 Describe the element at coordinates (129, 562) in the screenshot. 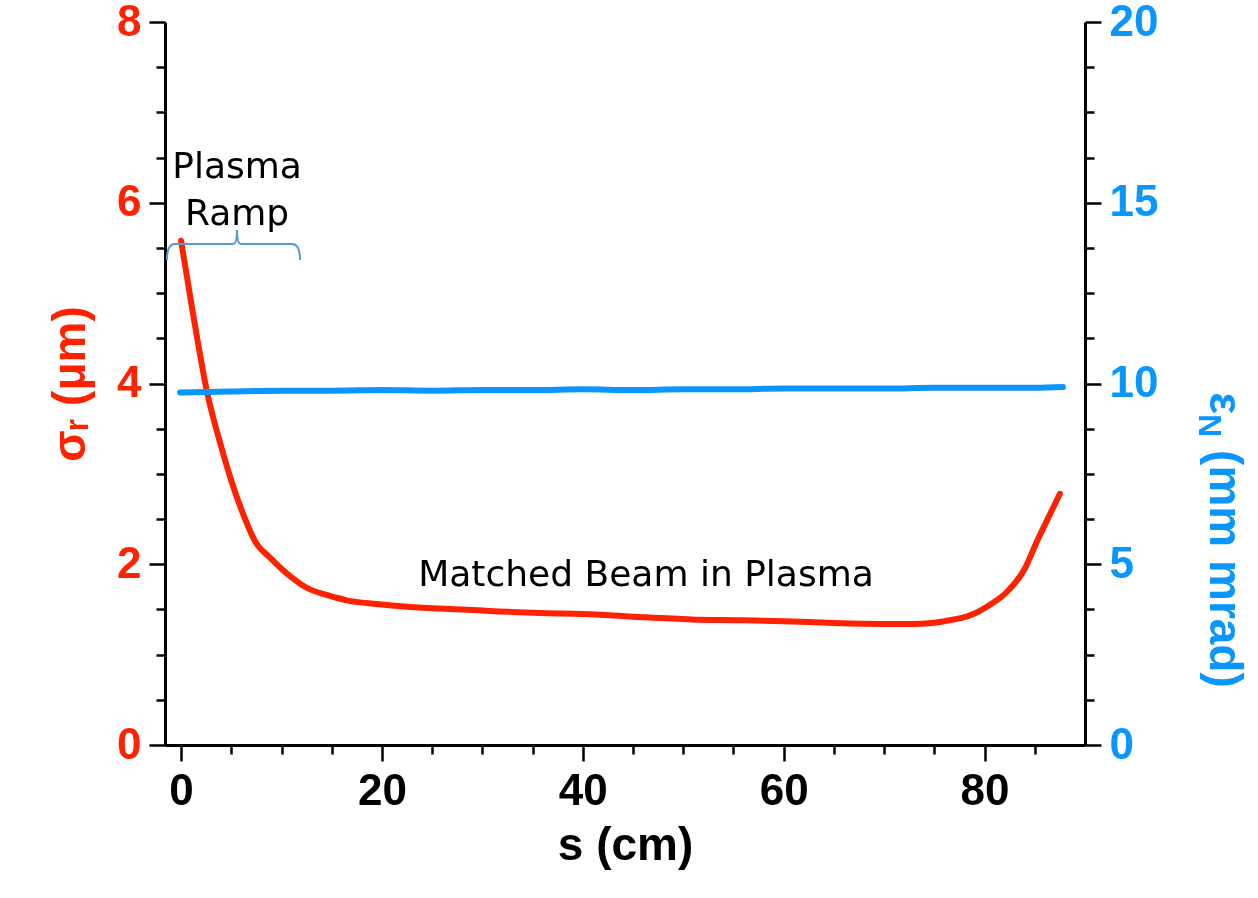

I see `y-tick-label: 2` at that location.